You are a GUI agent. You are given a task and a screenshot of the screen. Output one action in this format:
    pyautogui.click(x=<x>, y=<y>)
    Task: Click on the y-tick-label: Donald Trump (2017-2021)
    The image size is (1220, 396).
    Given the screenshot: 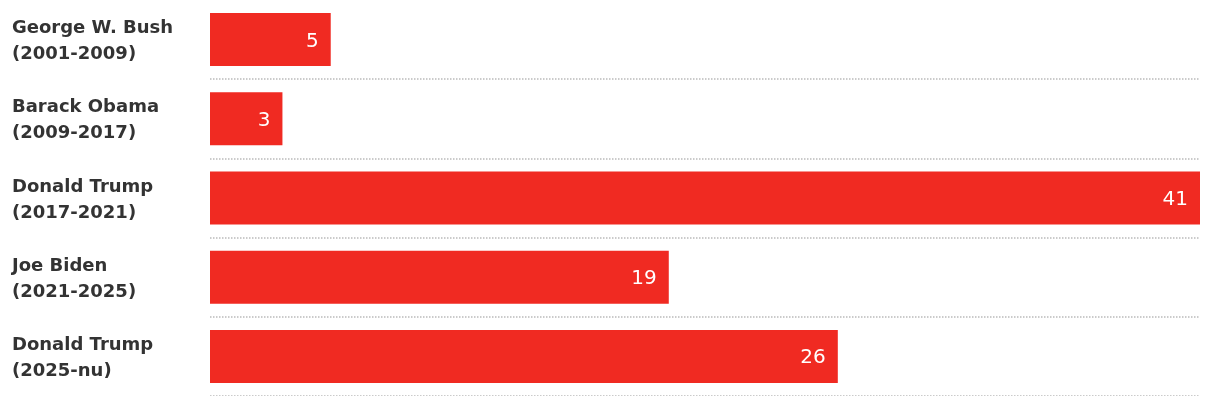 What is the action you would take?
    pyautogui.click(x=83, y=198)
    